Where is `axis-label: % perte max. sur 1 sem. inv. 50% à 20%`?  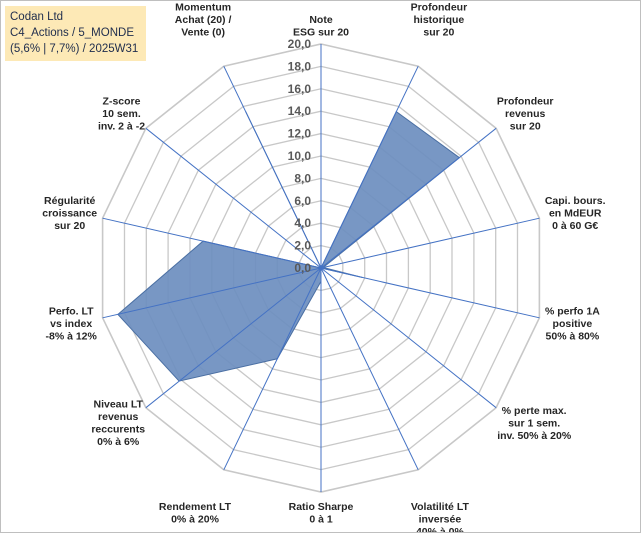 axis-label: % perte max. sur 1 sem. inv. 50% à 20% is located at coordinates (534, 423).